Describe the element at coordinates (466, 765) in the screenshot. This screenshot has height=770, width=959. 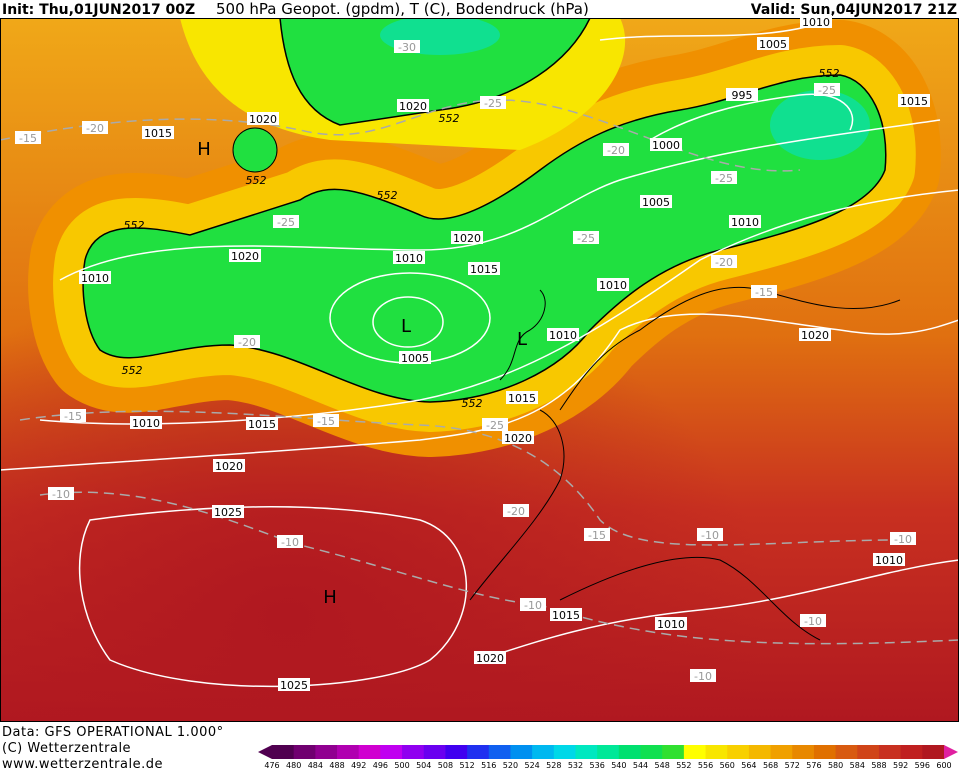
I see `colorbar-label: 512` at that location.